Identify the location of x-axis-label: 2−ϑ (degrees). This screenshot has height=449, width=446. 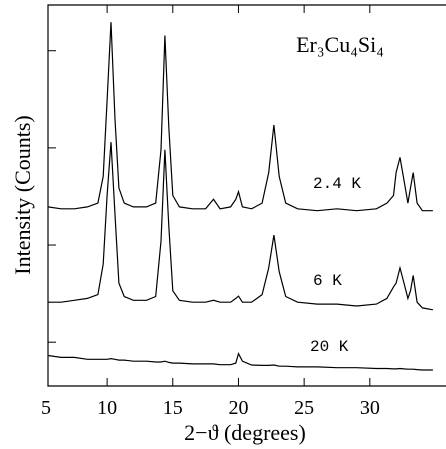
(245, 432).